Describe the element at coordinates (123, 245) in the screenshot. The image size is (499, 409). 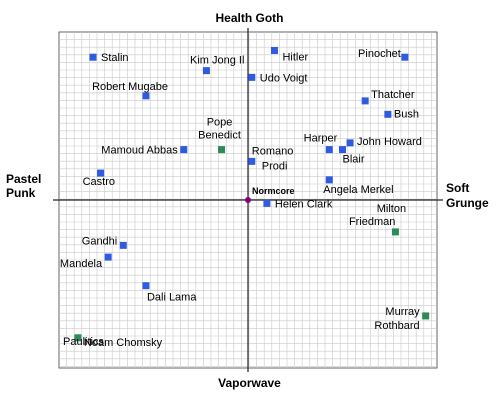
I see `point-gandhi` at that location.